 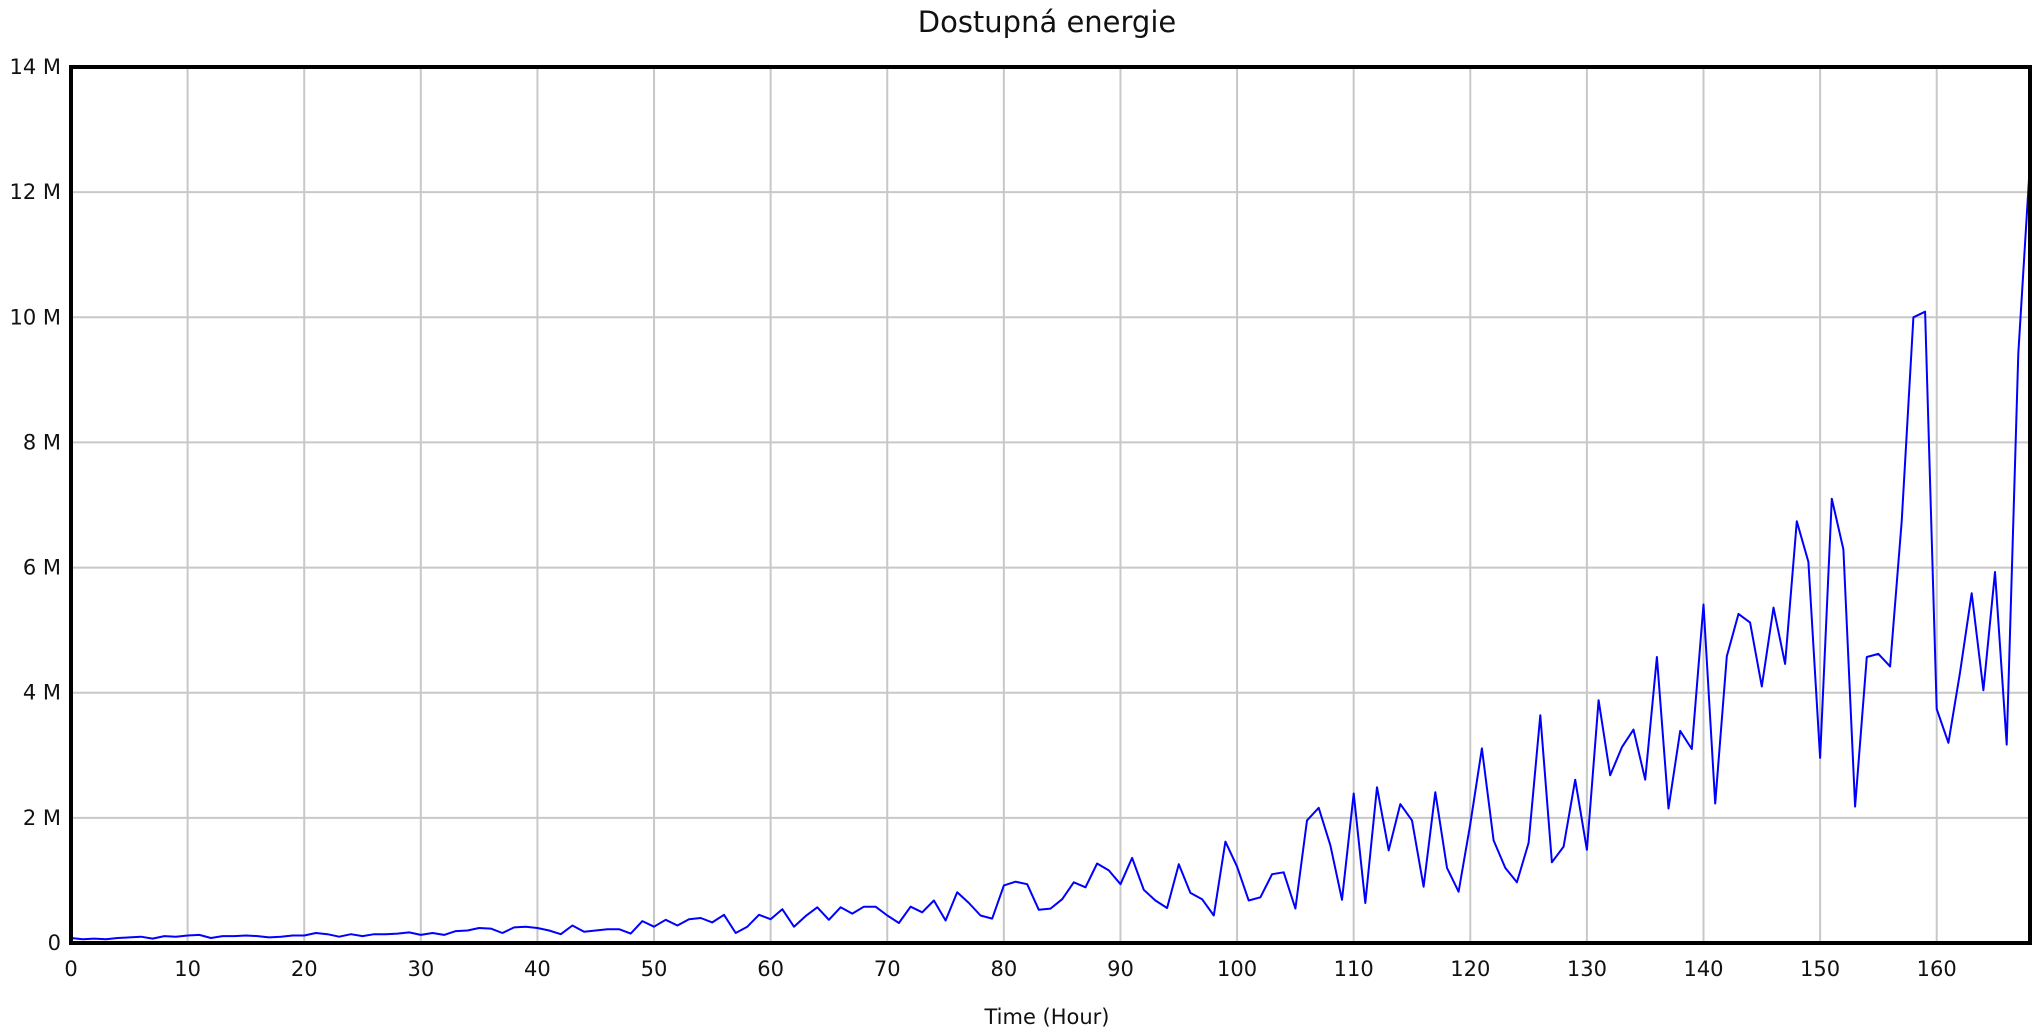 I want to click on y-tick-label: 0, so click(x=54, y=943).